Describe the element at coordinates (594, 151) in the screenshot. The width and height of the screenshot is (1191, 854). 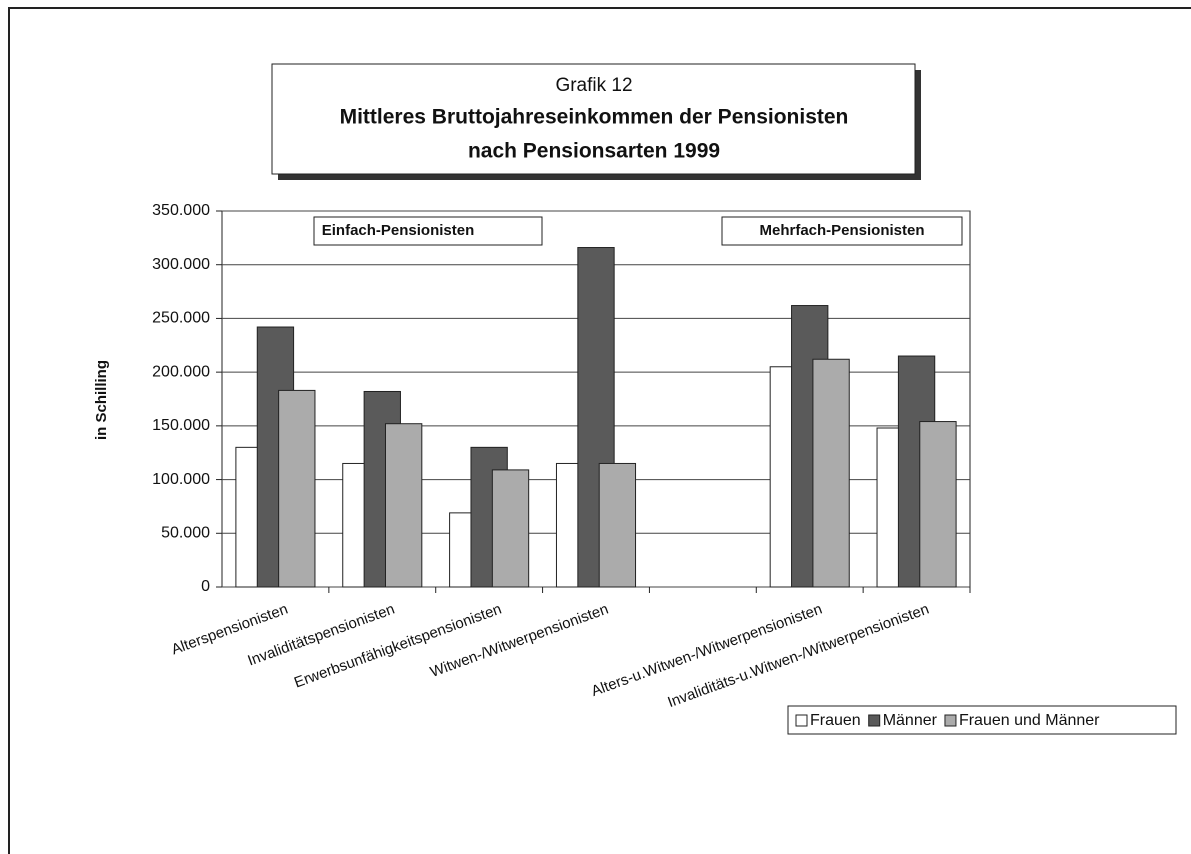
I see `chart-title: nach Pensionsarten 1999` at that location.